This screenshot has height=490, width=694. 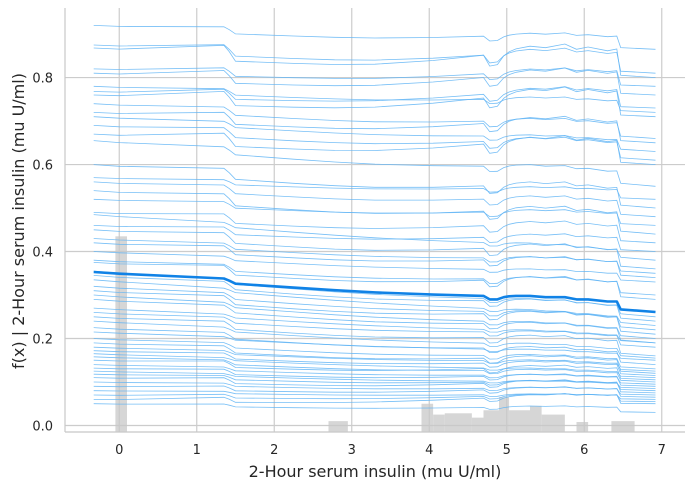 What do you see at coordinates (119, 450) in the screenshot?
I see `x-tick-label: 0` at bounding box center [119, 450].